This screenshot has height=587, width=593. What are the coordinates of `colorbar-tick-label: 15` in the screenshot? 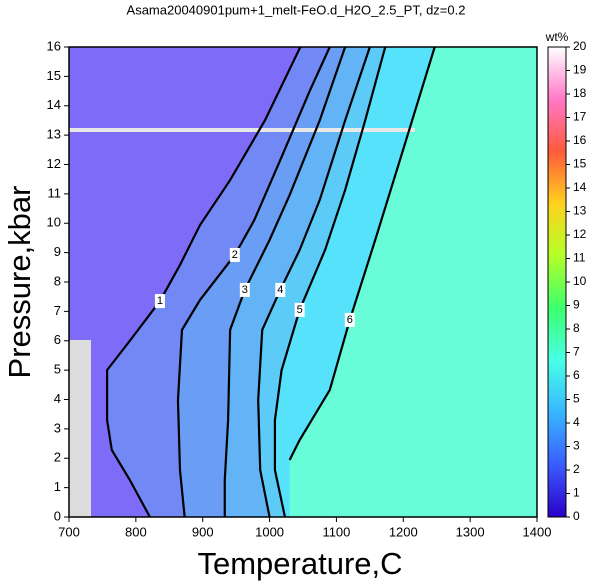 It's located at (580, 164).